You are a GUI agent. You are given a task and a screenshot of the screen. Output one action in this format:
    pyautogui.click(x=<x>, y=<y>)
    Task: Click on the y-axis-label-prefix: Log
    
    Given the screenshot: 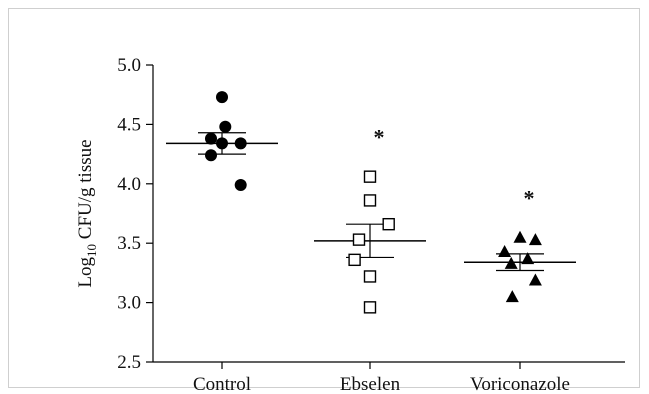 What is the action you would take?
    pyautogui.click(x=85, y=271)
    